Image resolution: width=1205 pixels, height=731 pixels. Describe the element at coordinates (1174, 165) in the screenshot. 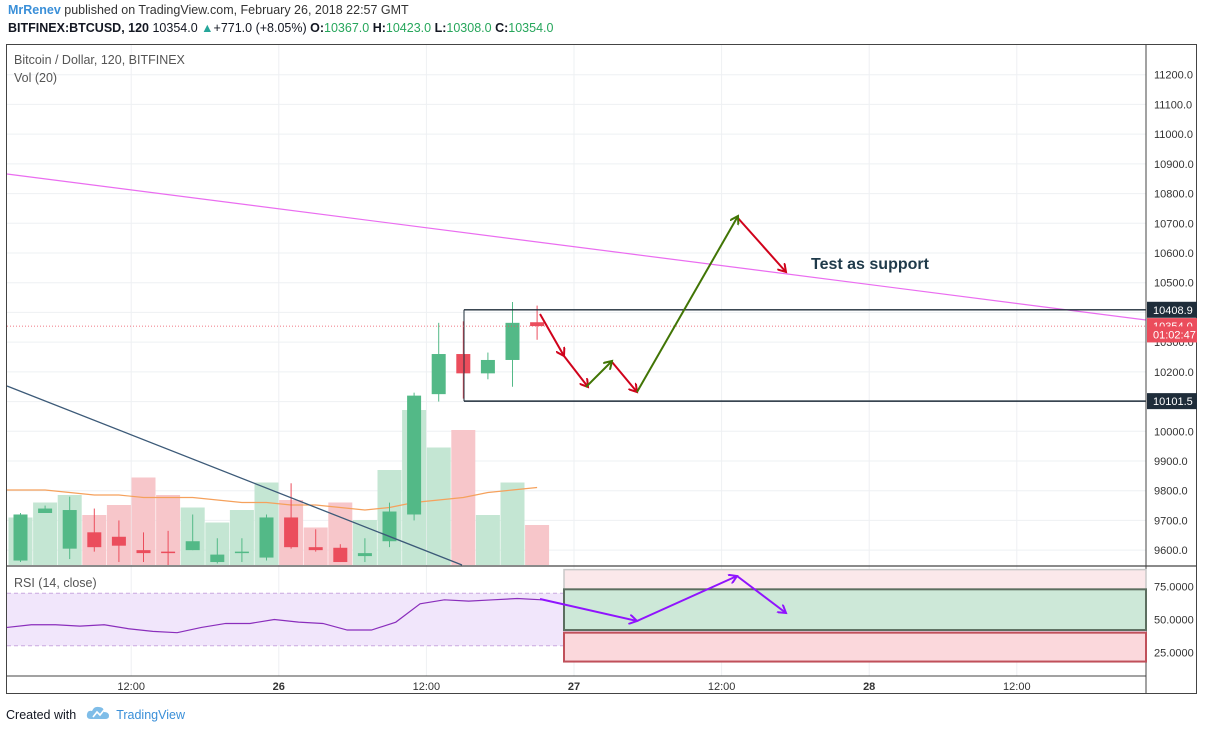

I see `price-tick-label: 10900.0` at that location.